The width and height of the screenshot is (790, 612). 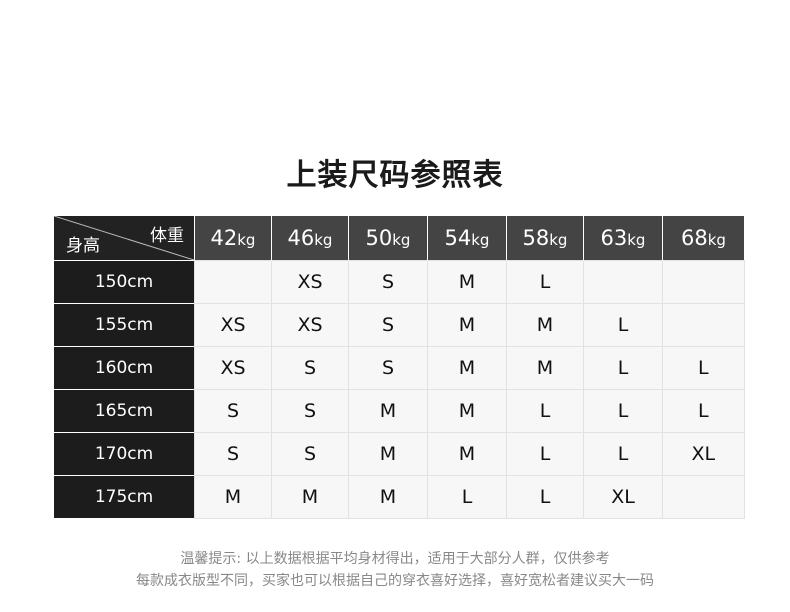 What do you see at coordinates (124, 282) in the screenshot?
I see `height-cell: 150cm` at bounding box center [124, 282].